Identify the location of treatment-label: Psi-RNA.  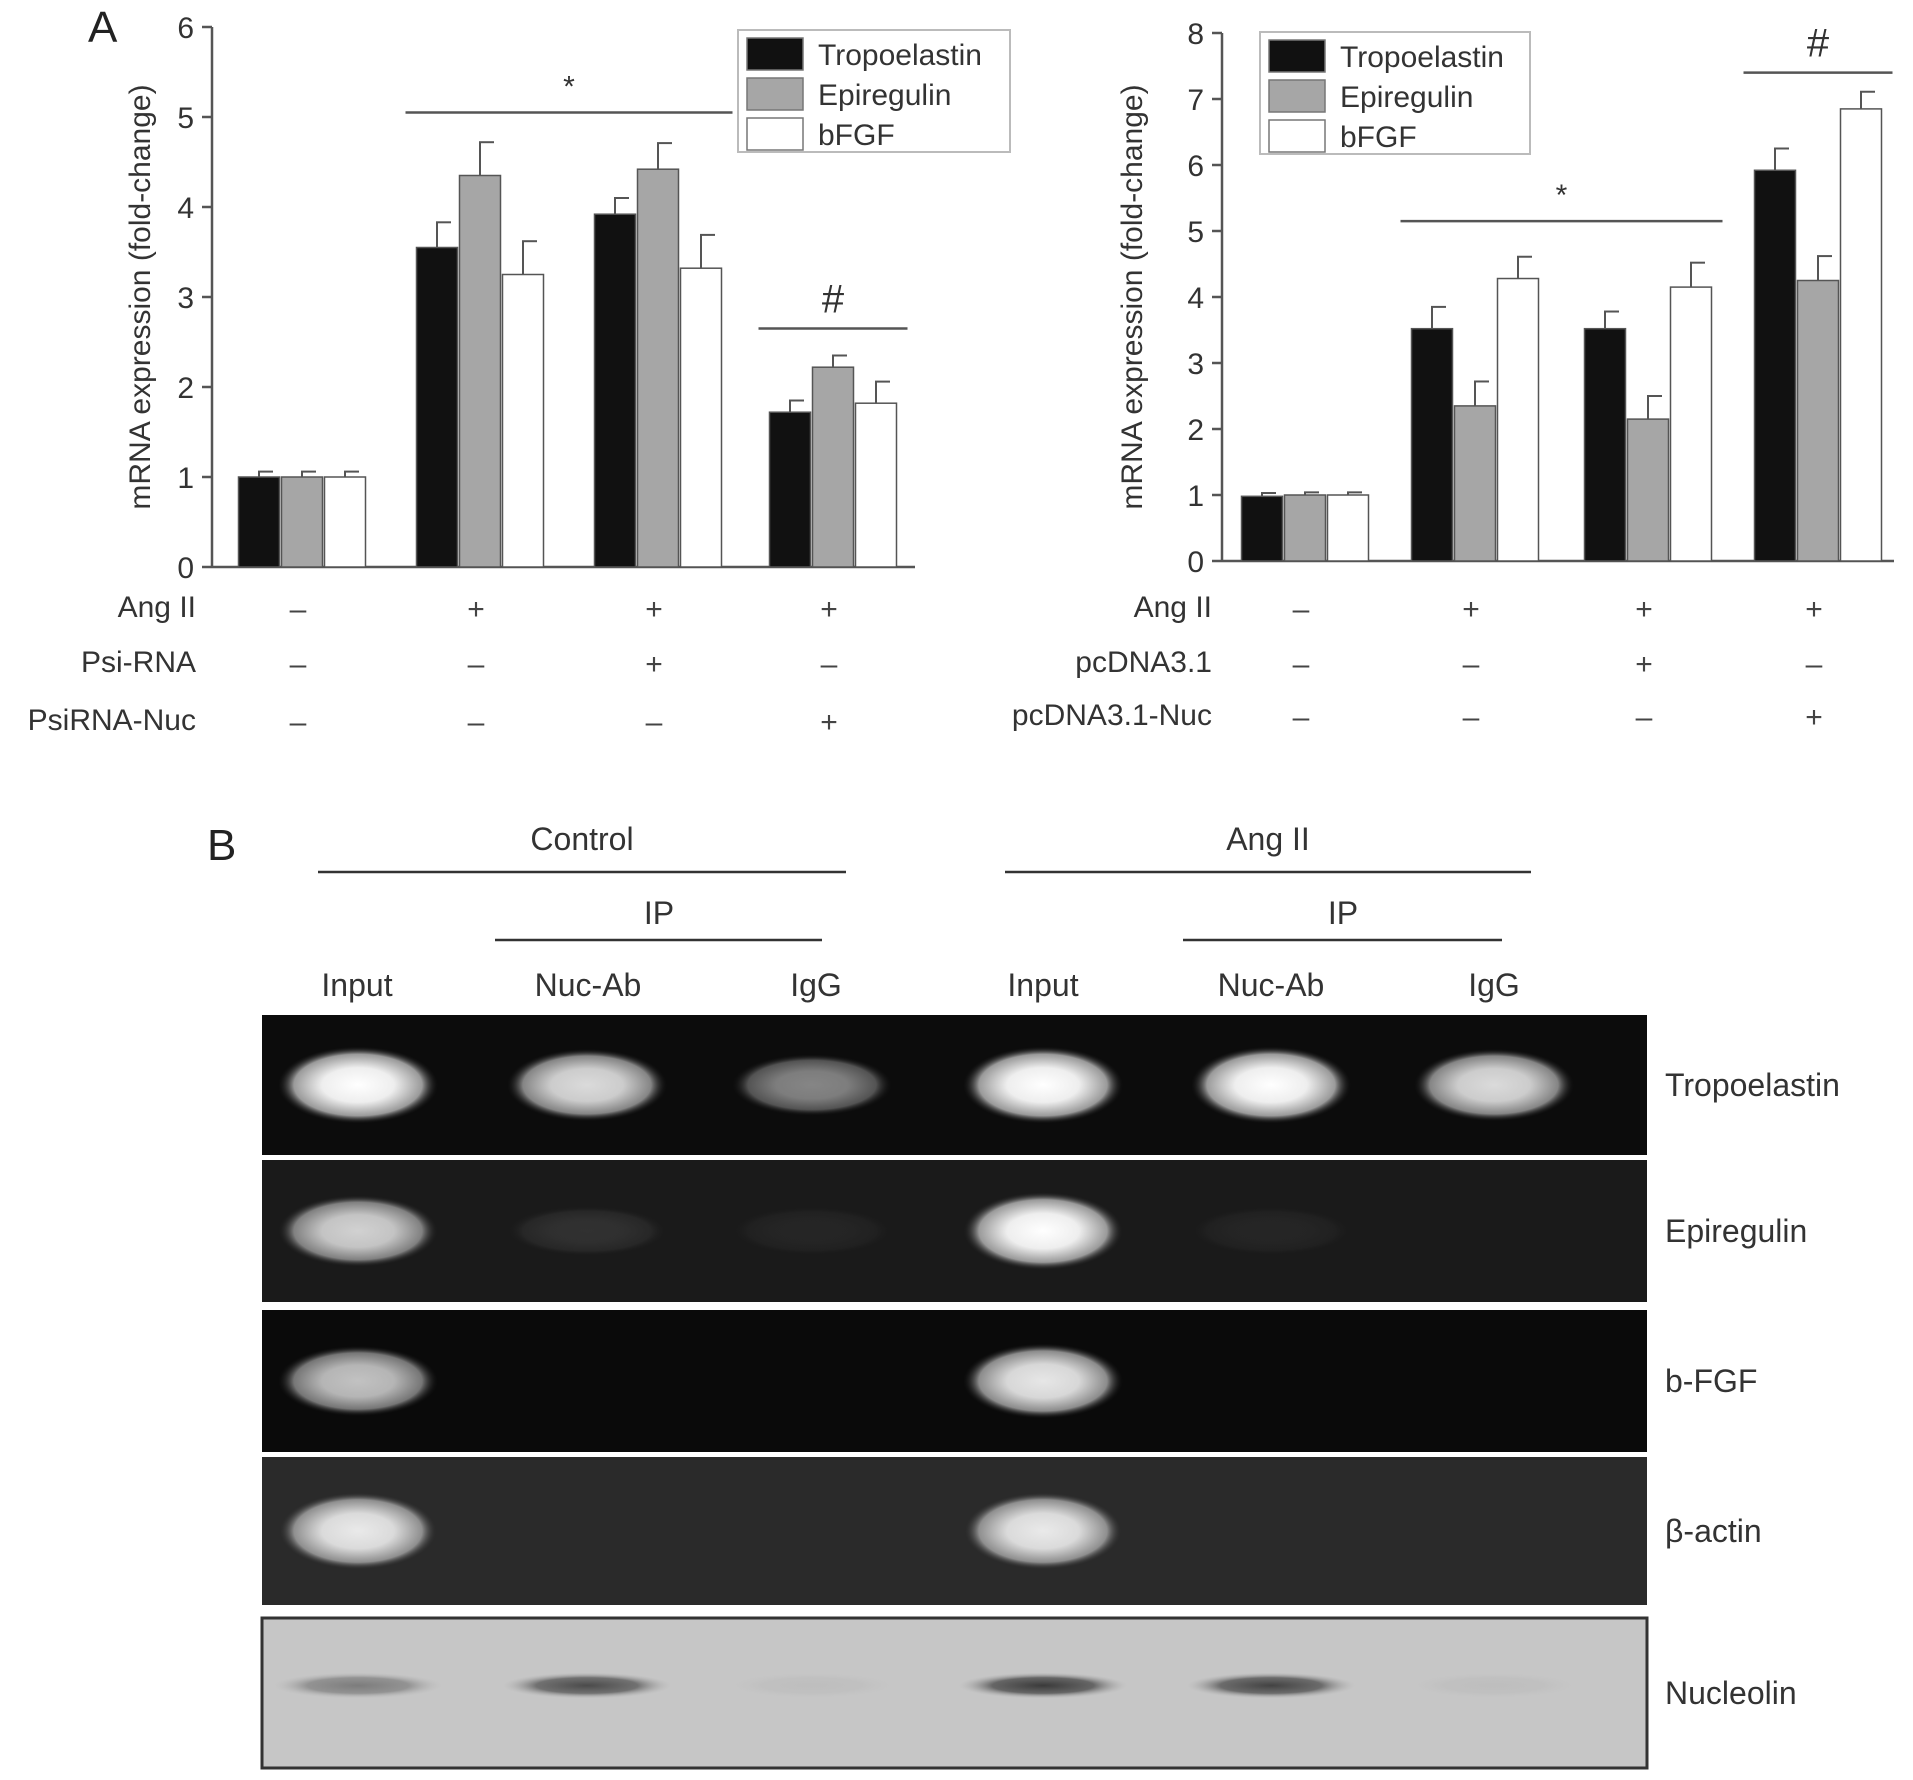
(138, 662).